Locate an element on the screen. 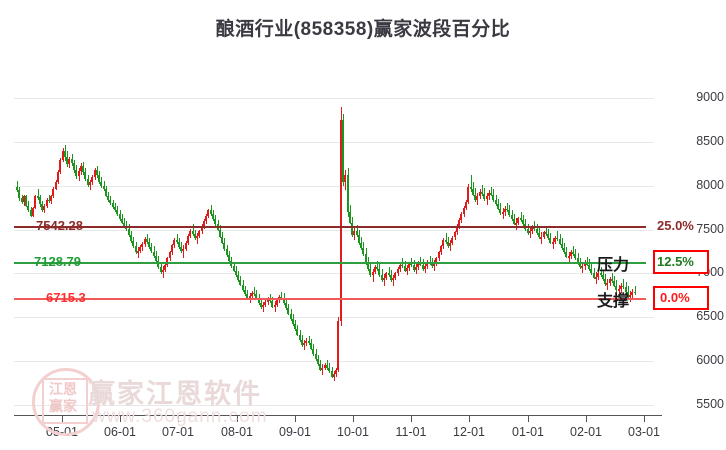 The width and height of the screenshot is (726, 450). x-axis-line is located at coordinates (338, 415).